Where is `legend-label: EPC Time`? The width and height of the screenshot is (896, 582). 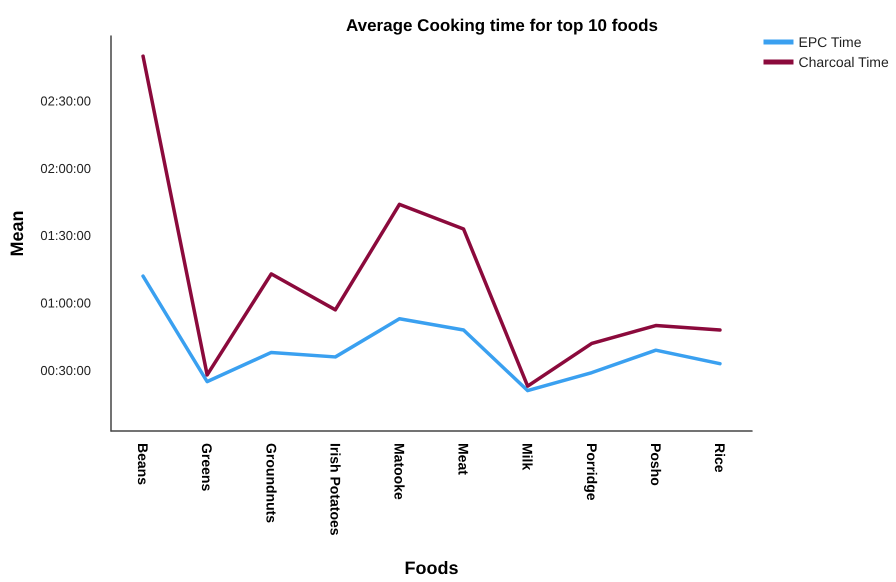 legend-label: EPC Time is located at coordinates (830, 42).